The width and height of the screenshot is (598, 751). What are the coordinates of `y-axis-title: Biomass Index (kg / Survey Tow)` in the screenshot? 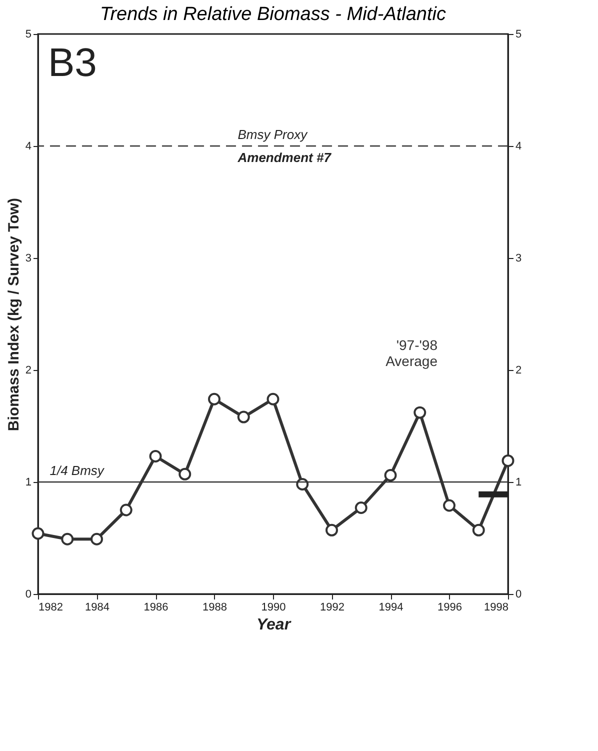 It's located at (13, 315).